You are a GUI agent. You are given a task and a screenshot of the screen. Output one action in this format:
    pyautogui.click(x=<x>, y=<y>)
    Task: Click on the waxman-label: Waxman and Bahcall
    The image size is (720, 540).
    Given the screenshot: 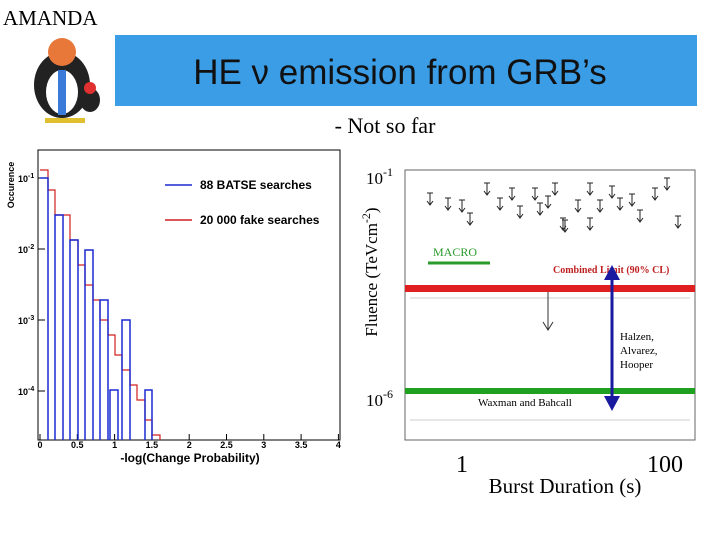 What is the action you would take?
    pyautogui.click(x=525, y=403)
    